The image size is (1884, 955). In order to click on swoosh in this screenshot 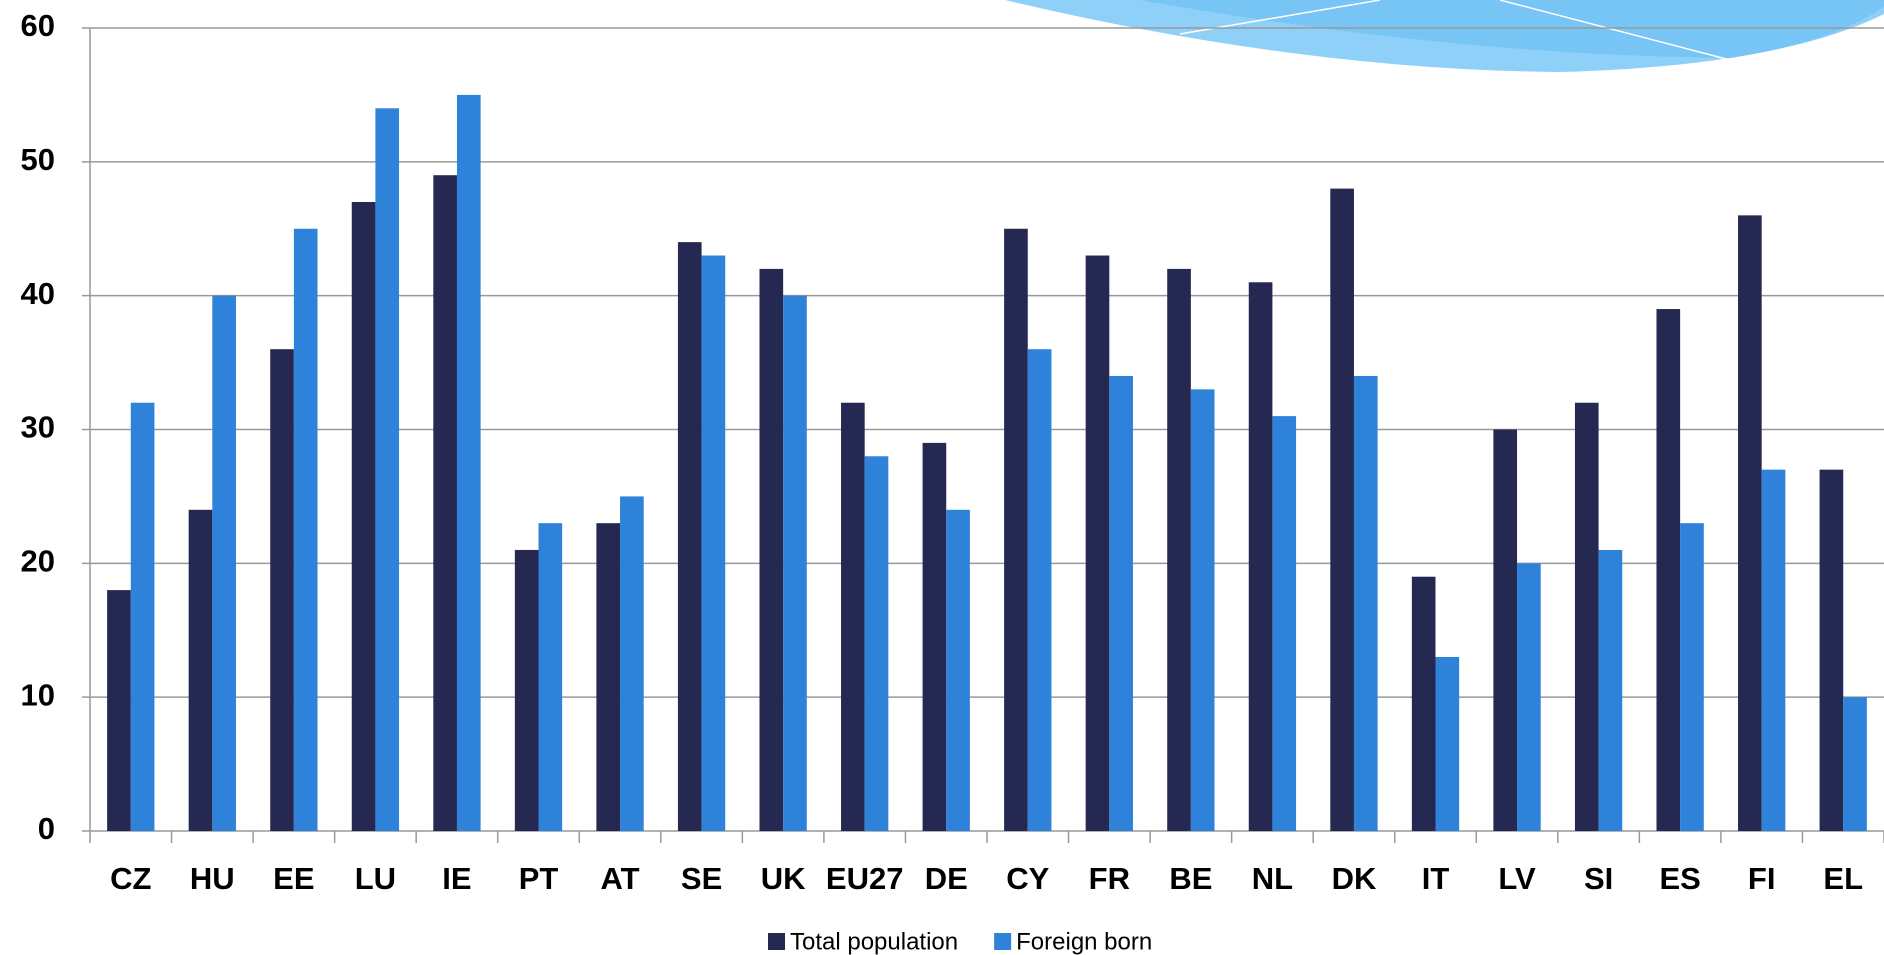, I will do `click(1512, 29)`.